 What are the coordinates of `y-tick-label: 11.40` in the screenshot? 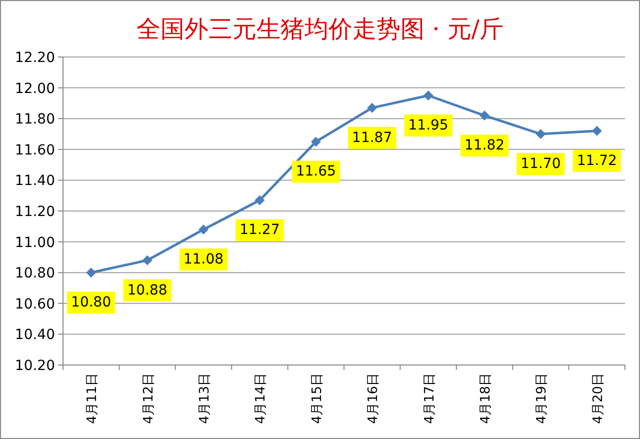 It's located at (34, 181).